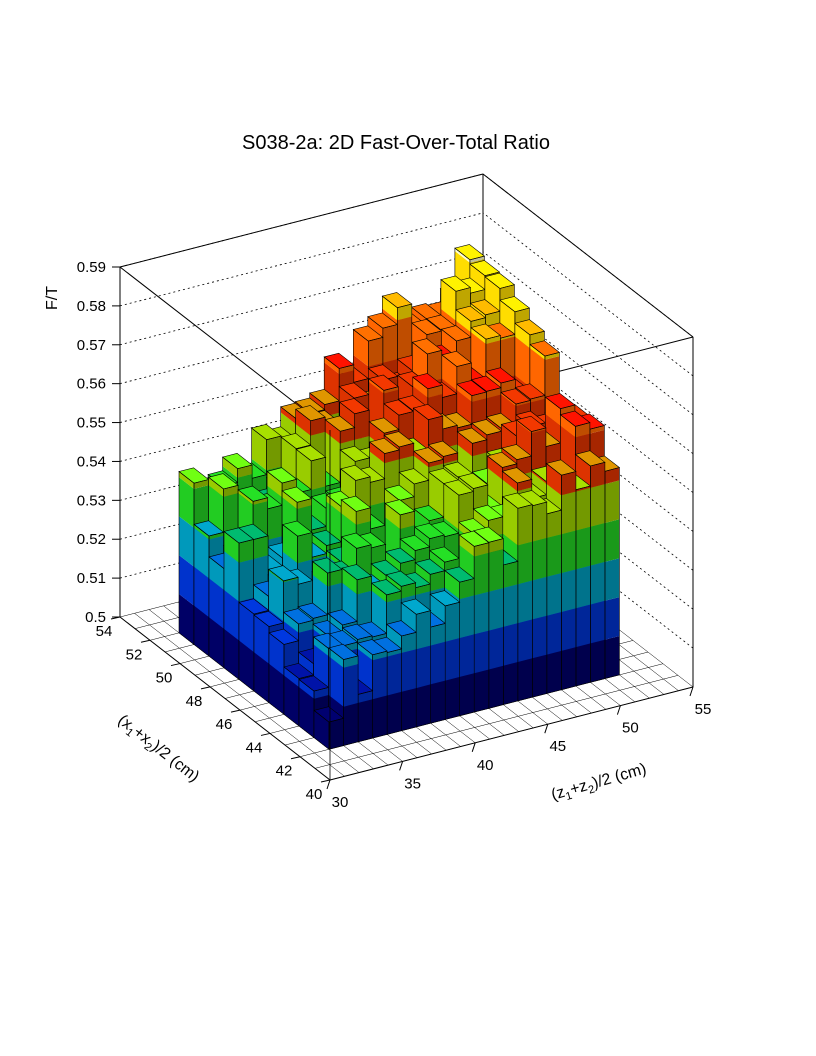  What do you see at coordinates (91, 384) in the screenshot?
I see `tick-label: 0.56` at bounding box center [91, 384].